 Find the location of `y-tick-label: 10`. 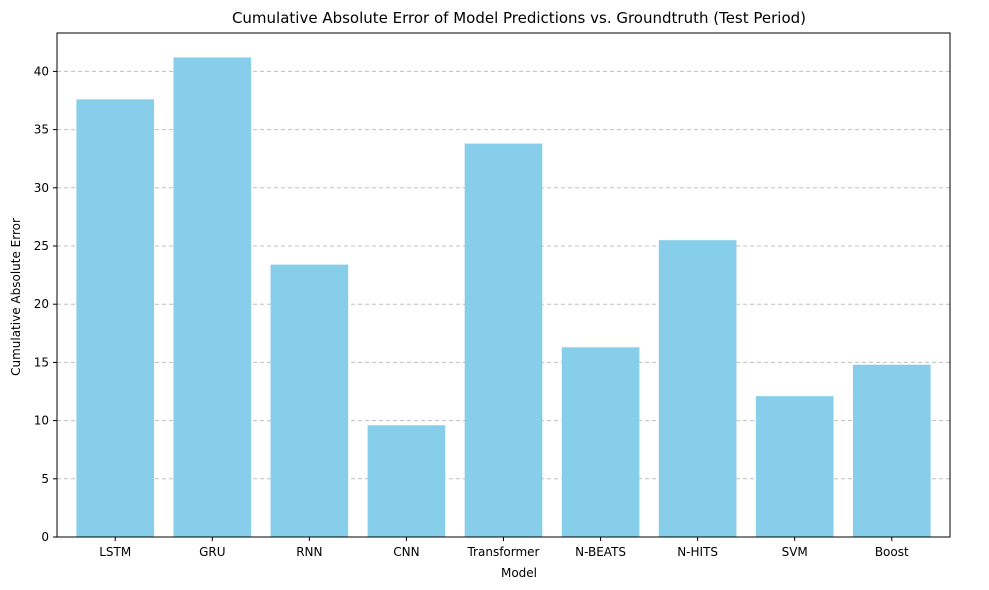

y-tick-label: 10 is located at coordinates (41, 421).